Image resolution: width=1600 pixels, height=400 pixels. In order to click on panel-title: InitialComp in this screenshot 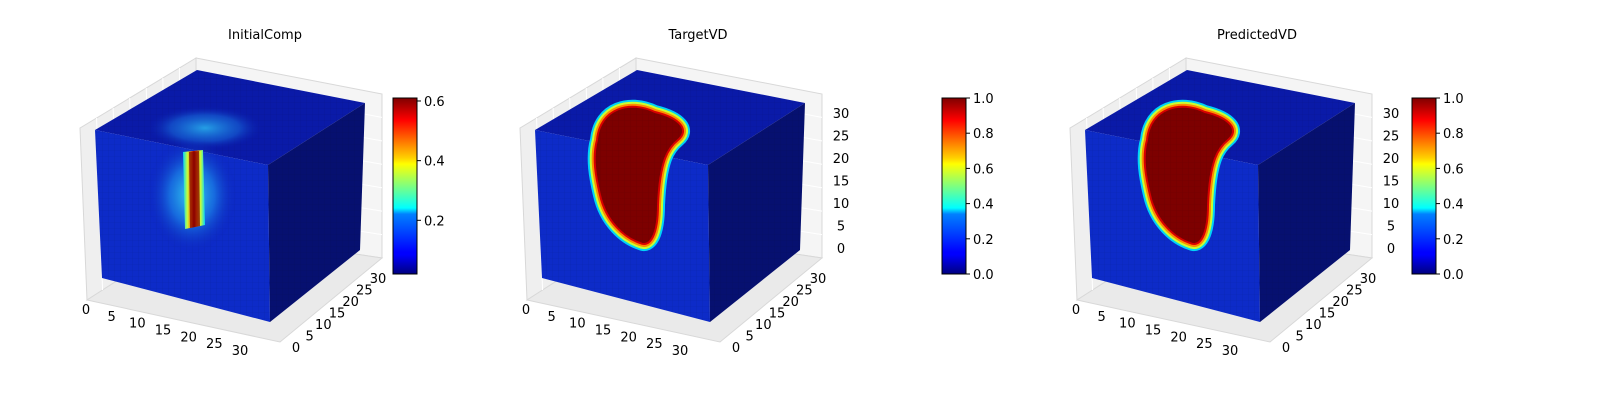, I will do `click(265, 35)`.